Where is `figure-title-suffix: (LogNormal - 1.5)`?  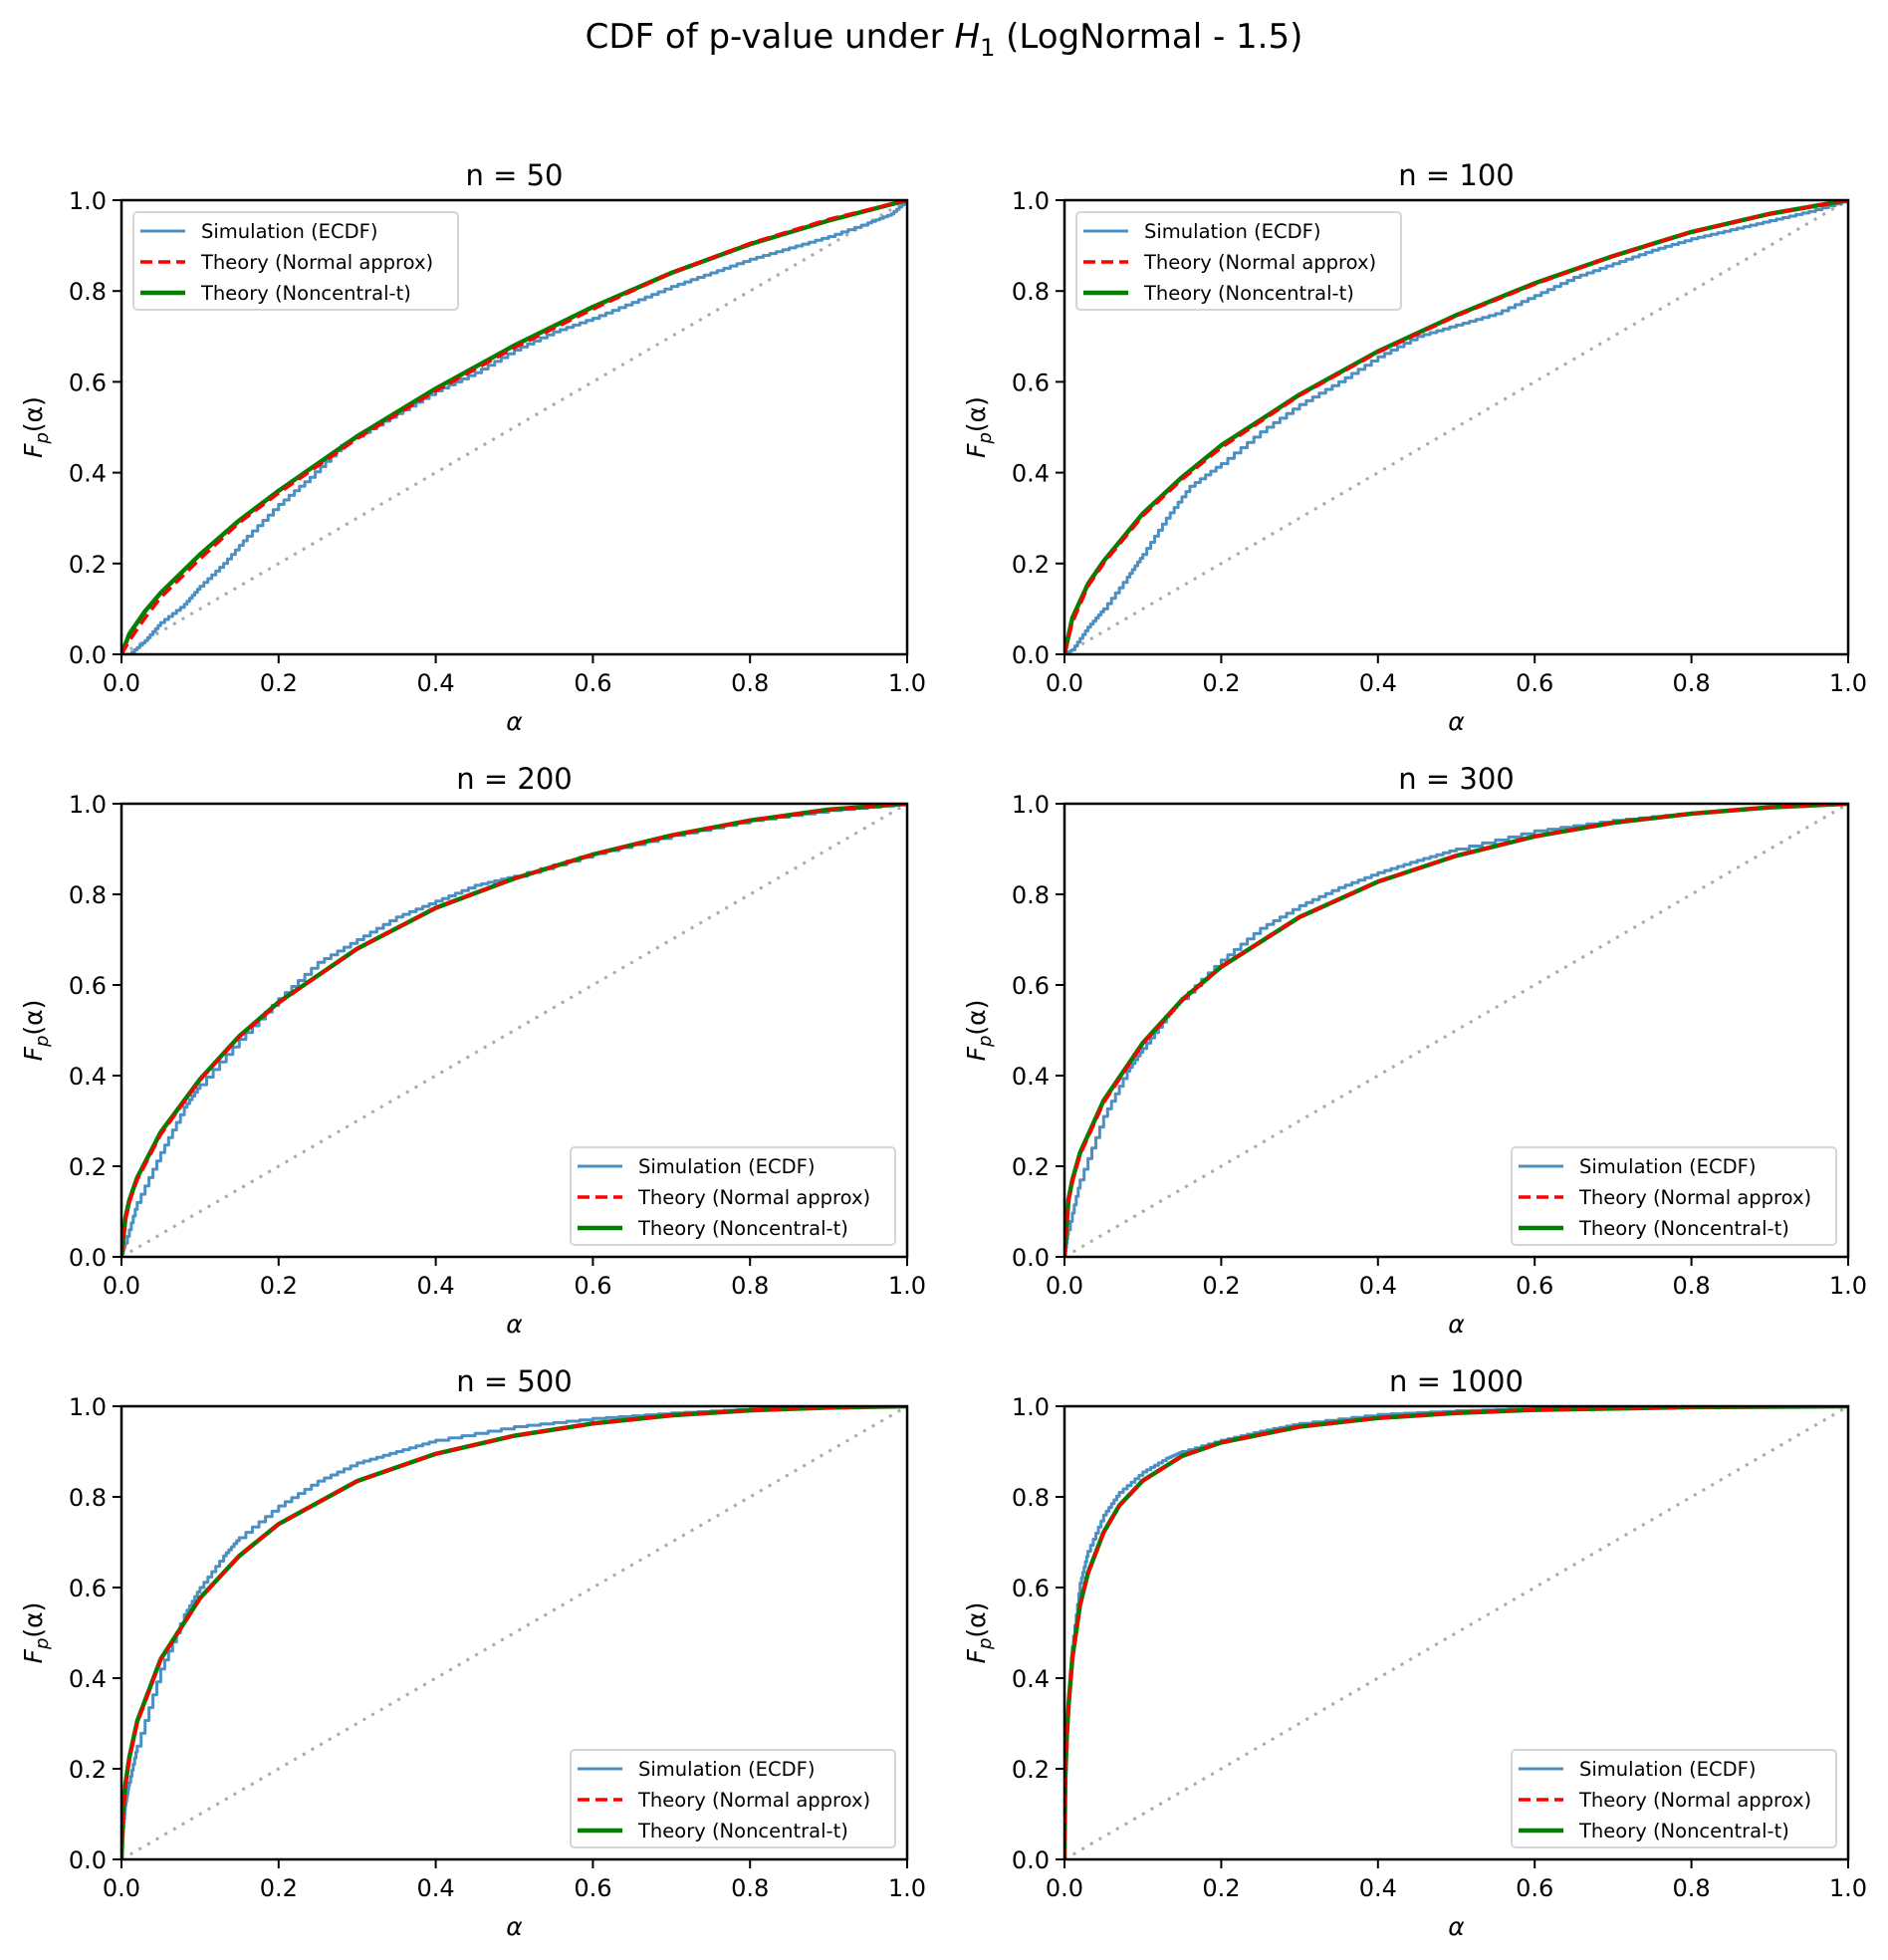 figure-title-suffix: (LogNormal - 1.5) is located at coordinates (1148, 37).